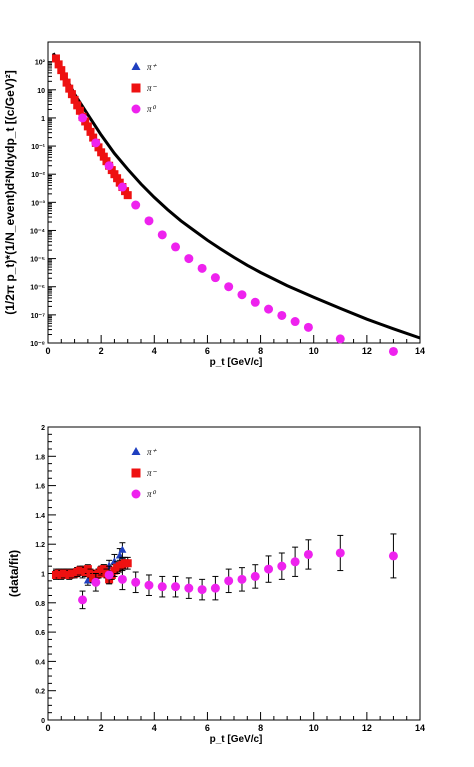 The image size is (474, 767). I want to click on legend-marker-circle, so click(136, 109).